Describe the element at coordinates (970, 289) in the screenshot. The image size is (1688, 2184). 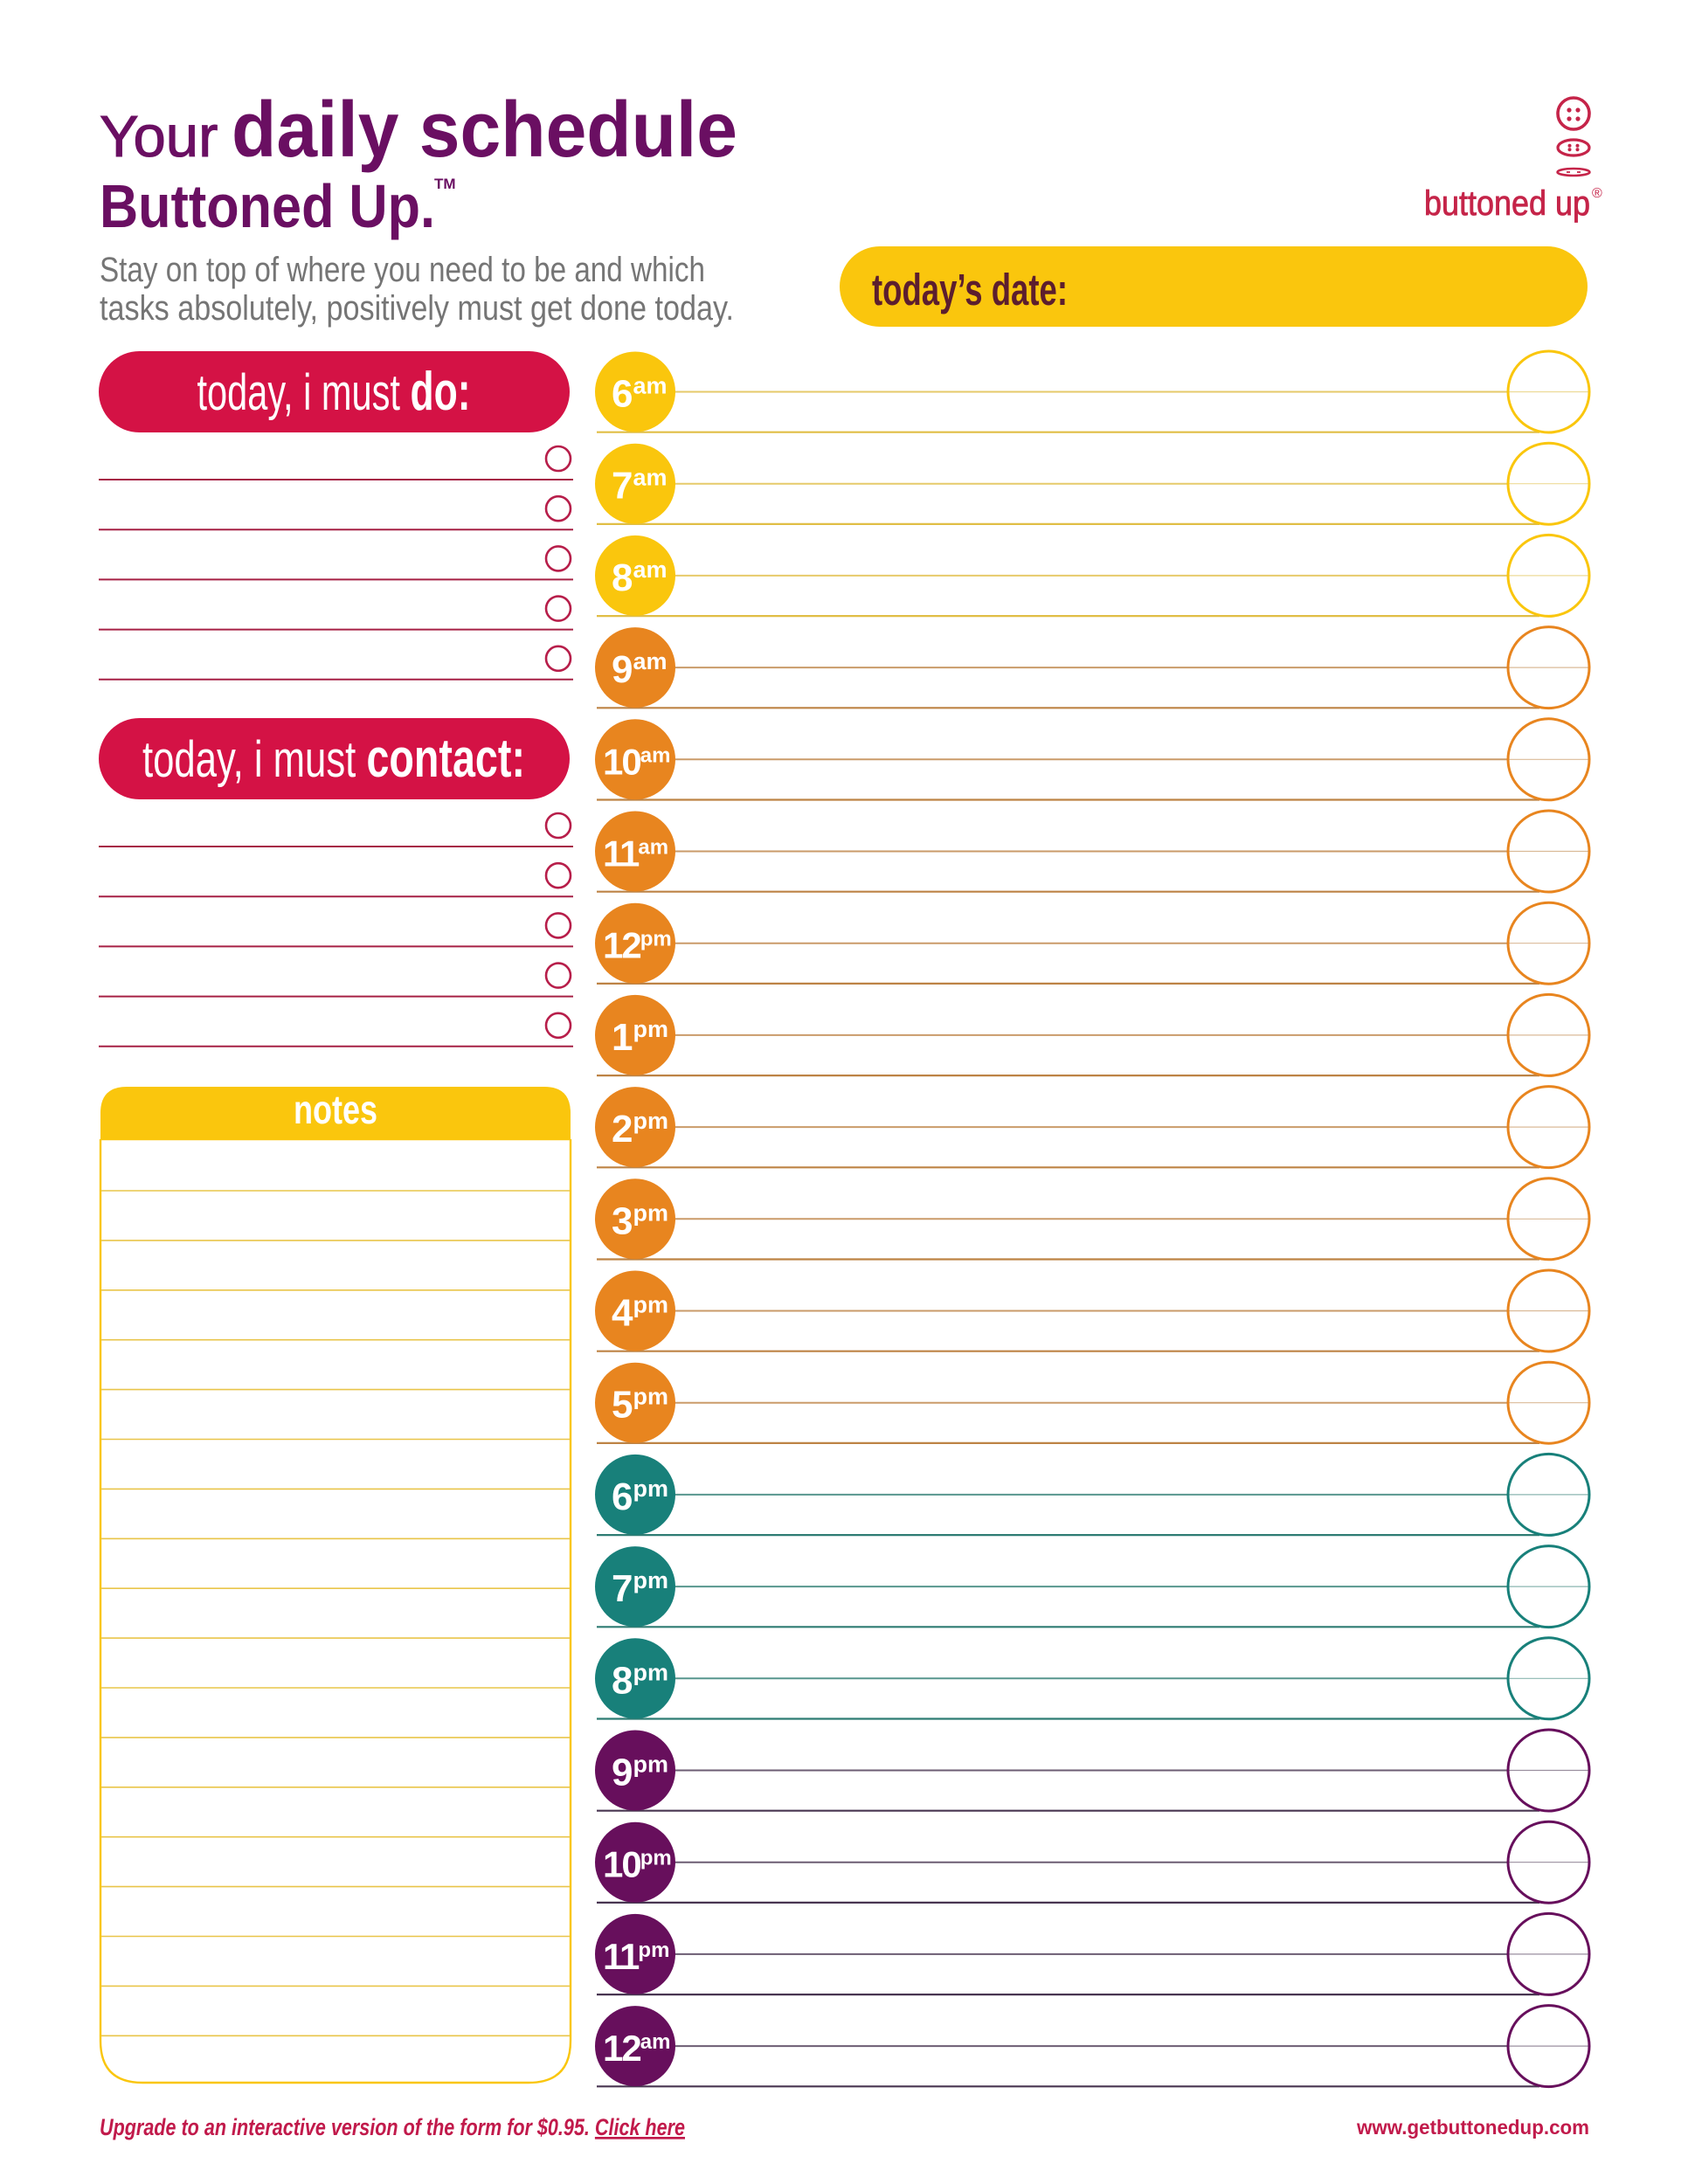
I see `svg-text: today’s date:` at that location.